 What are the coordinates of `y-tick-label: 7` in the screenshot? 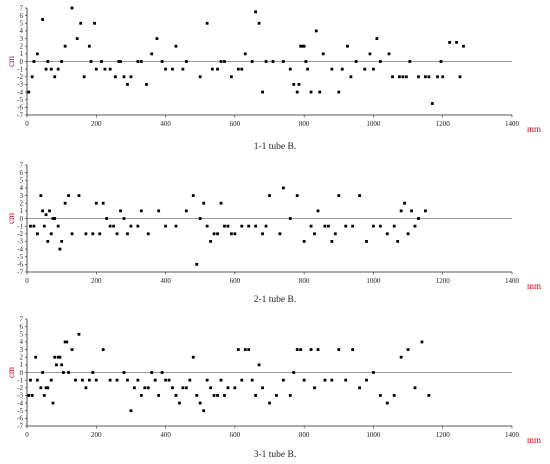 It's located at (22, 8).